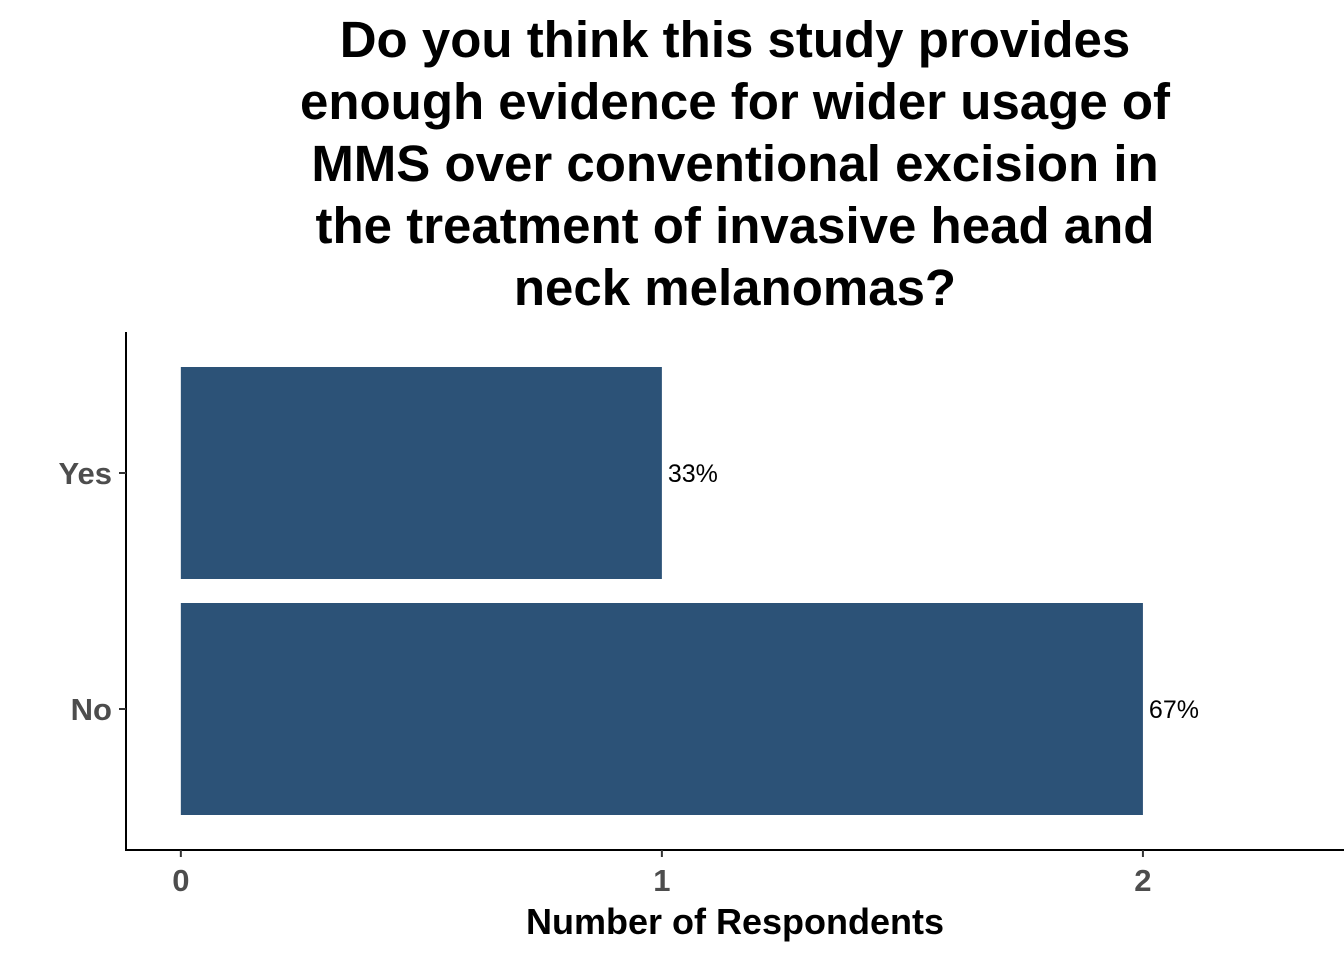 This screenshot has height=960, width=1344. I want to click on data-label: 33%, so click(693, 474).